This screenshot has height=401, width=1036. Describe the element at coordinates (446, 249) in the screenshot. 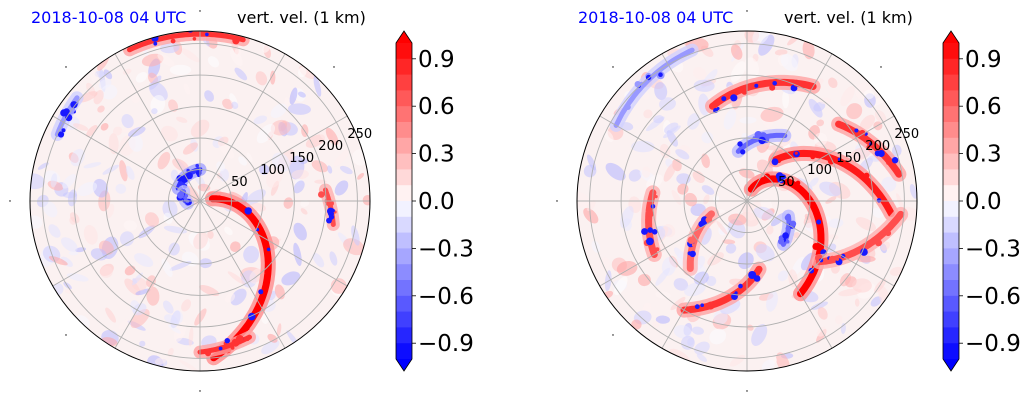

I see `colorbar-tick-label: −0.3` at that location.